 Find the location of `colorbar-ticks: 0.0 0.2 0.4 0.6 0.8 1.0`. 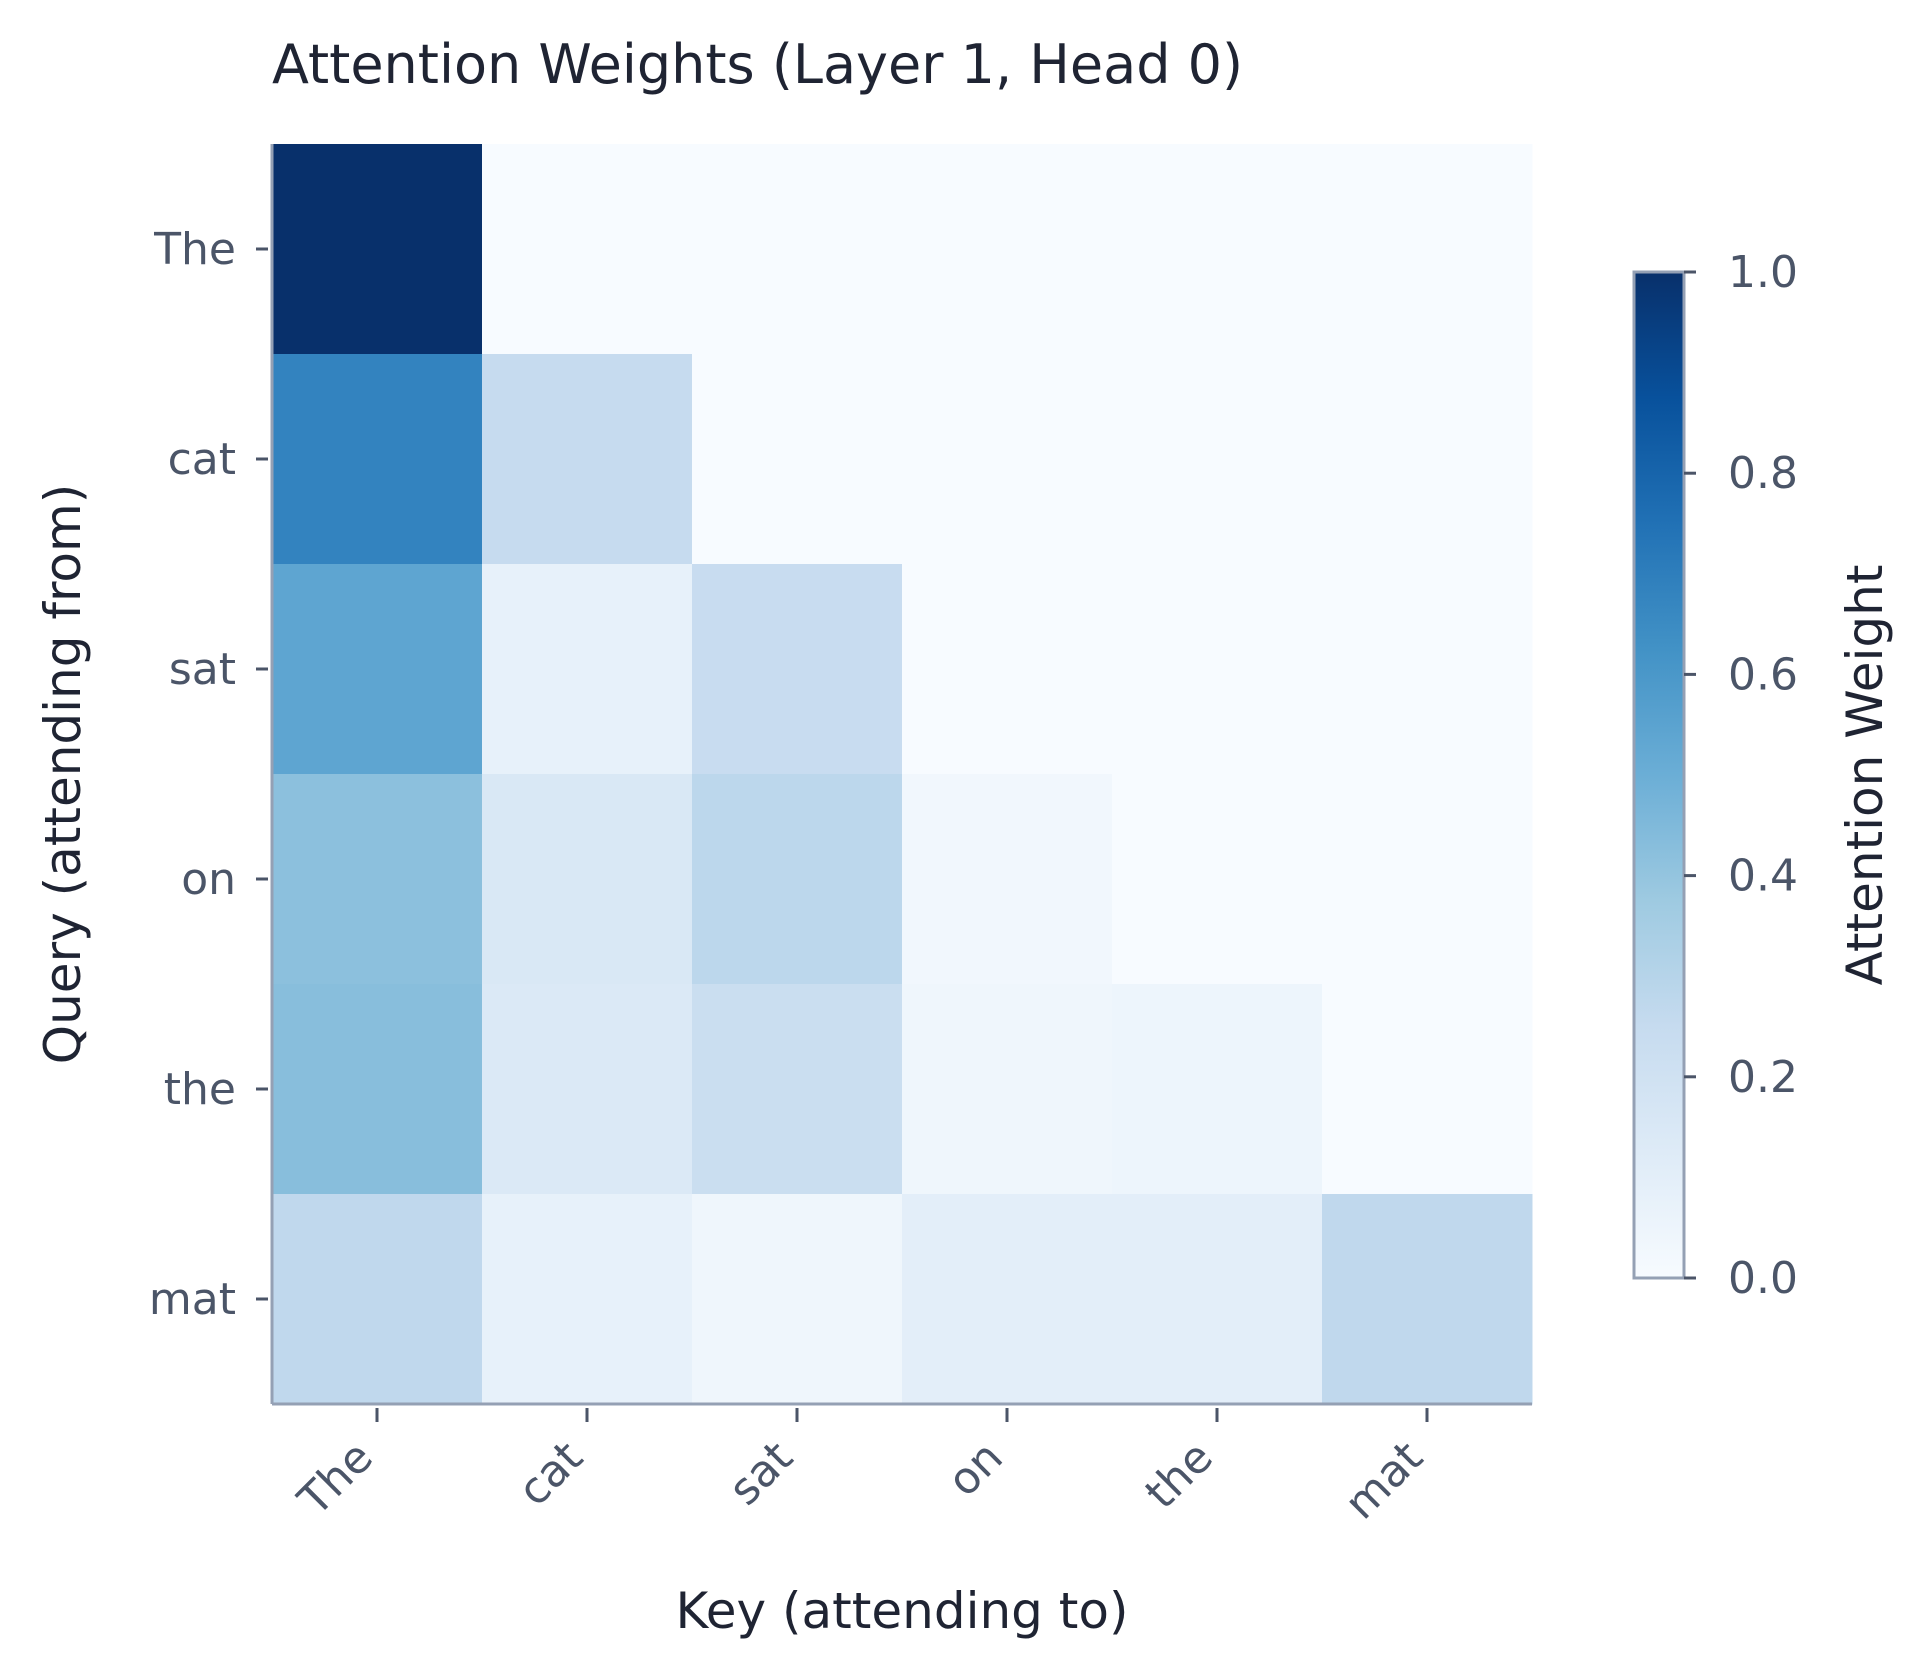

colorbar-ticks: 0.0 0.2 0.4 0.6 0.8 1.0 is located at coordinates (1741, 775).